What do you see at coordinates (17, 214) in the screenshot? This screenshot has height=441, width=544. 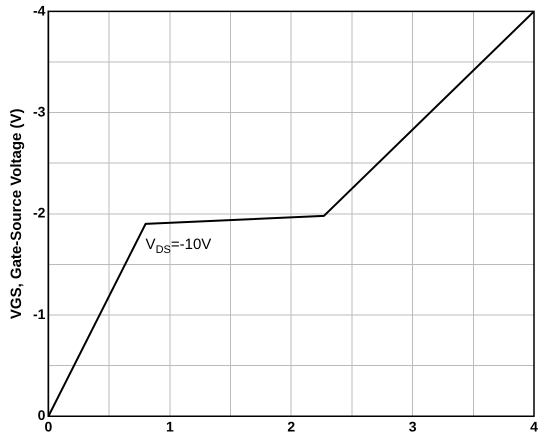 I see `y-axis-title: VGS, Gate-Source Voltage (V)` at bounding box center [17, 214].